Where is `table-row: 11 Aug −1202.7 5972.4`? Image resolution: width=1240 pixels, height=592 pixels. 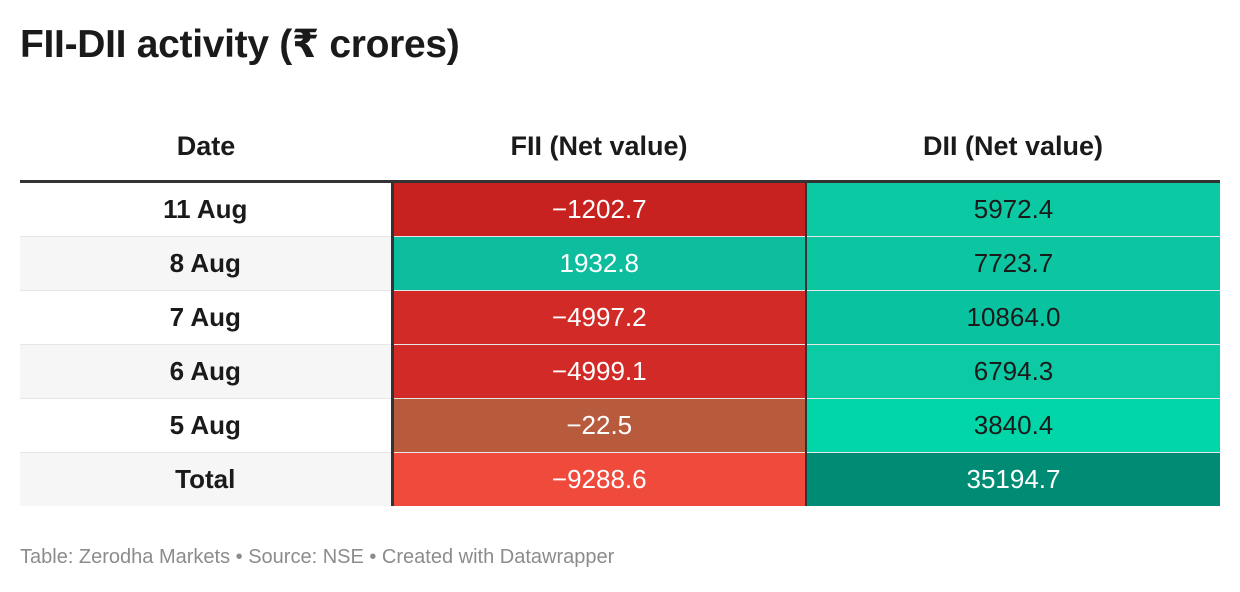 table-row: 11 Aug −1202.7 5972.4 is located at coordinates (620, 209).